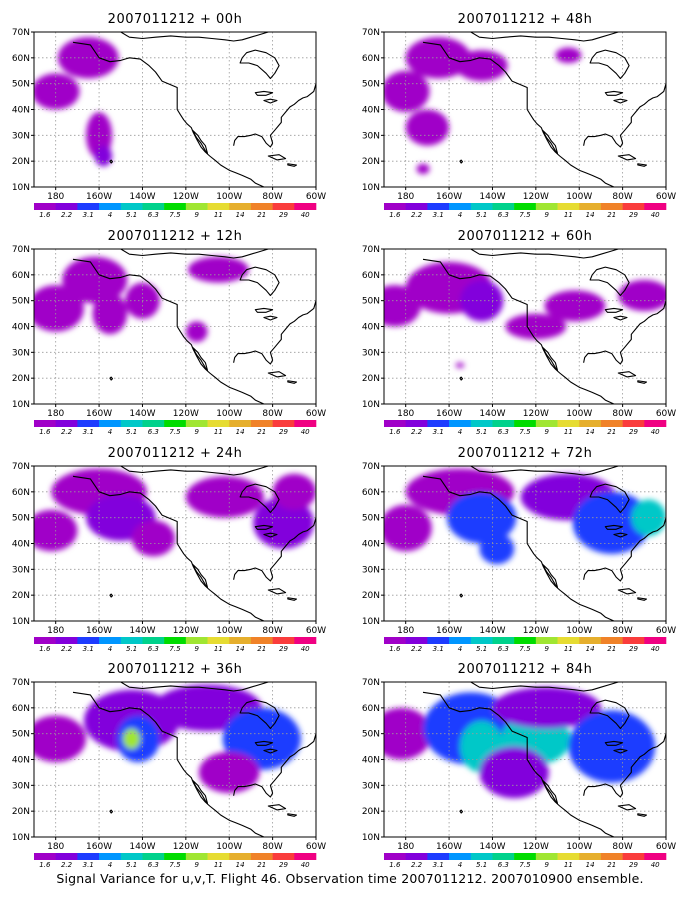 This screenshot has width=700, height=900. I want to click on colorbar-label: 14, so click(240, 865).